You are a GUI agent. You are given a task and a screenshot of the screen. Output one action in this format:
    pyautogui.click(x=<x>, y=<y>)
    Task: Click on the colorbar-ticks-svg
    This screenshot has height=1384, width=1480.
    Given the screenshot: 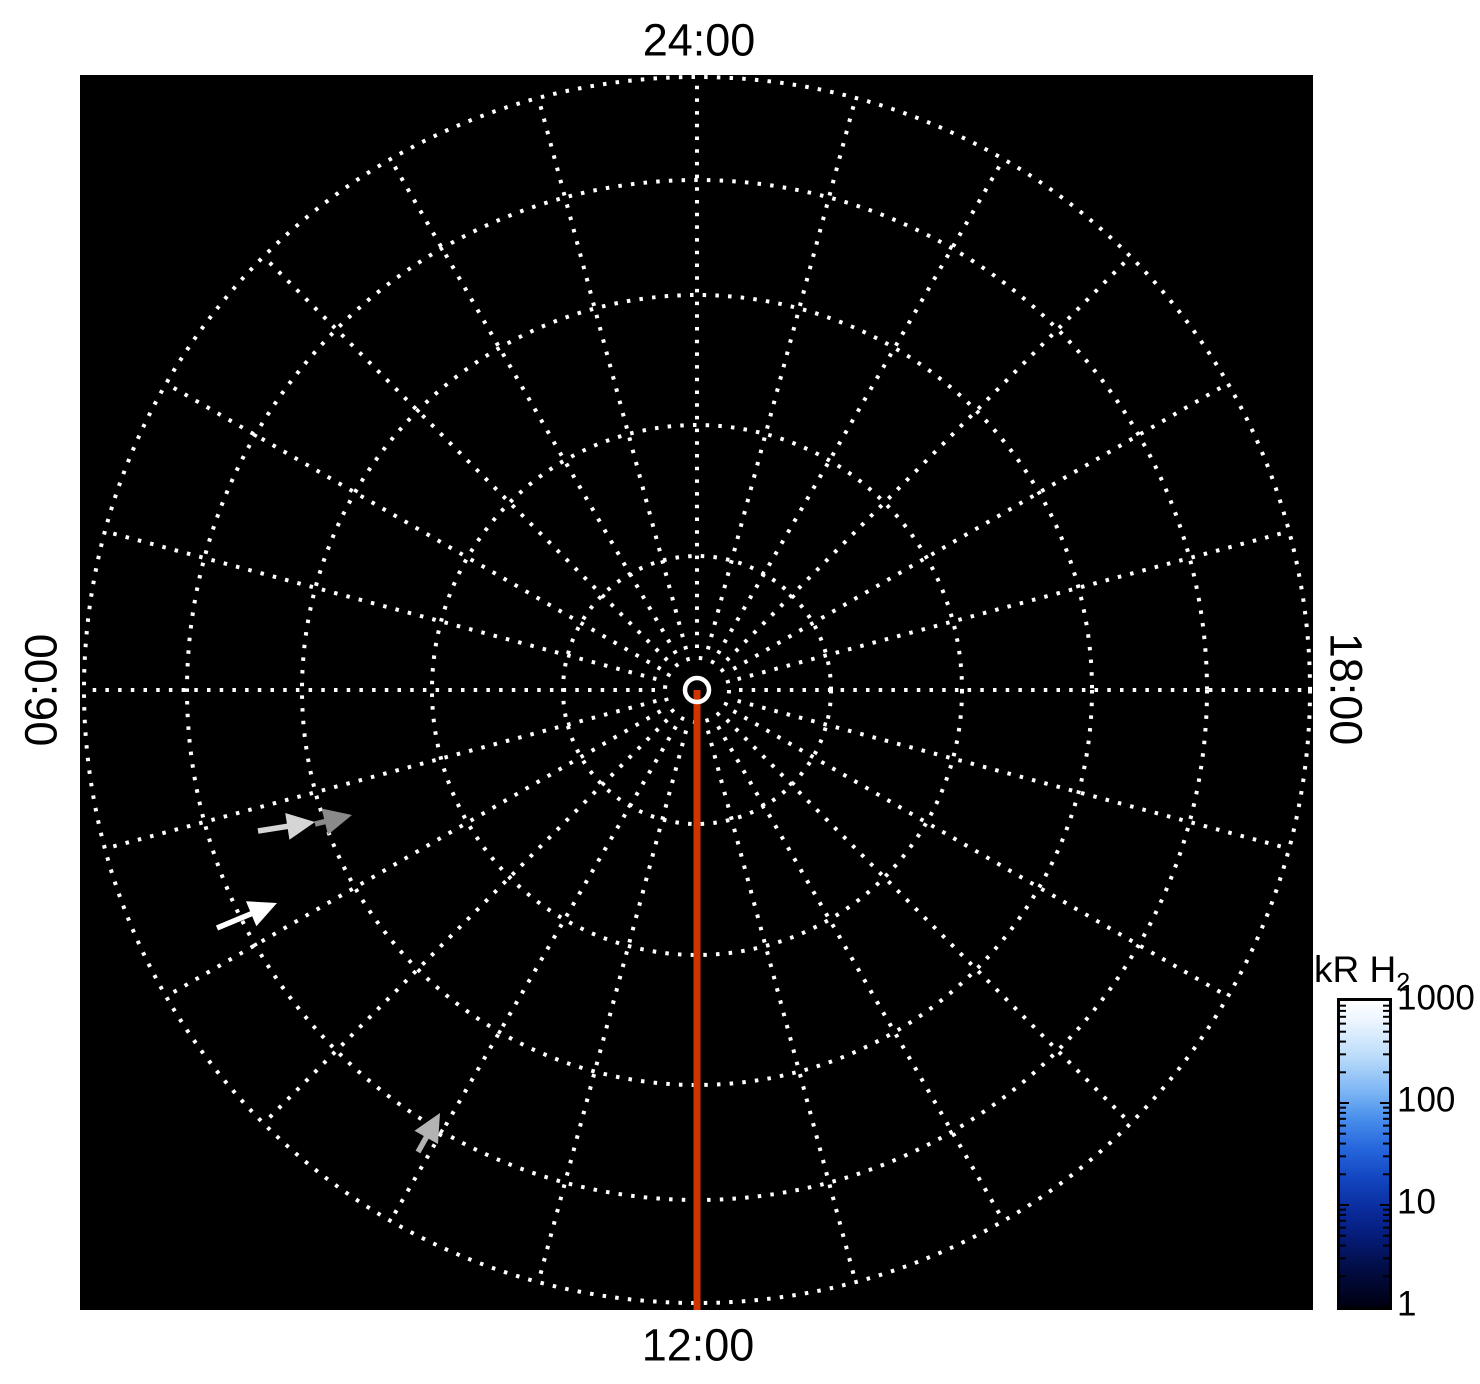 What is the action you would take?
    pyautogui.click(x=1364, y=1155)
    